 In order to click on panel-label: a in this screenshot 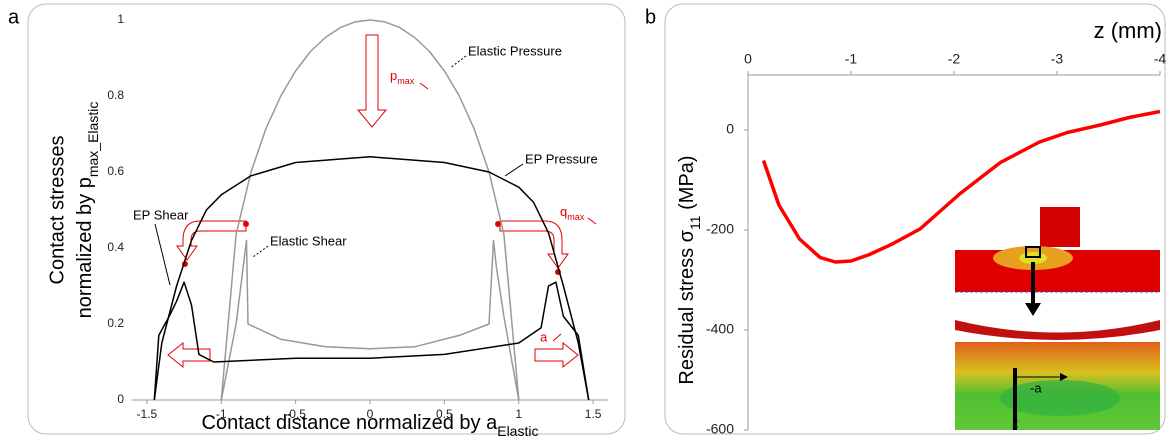, I will do `click(14, 17)`.